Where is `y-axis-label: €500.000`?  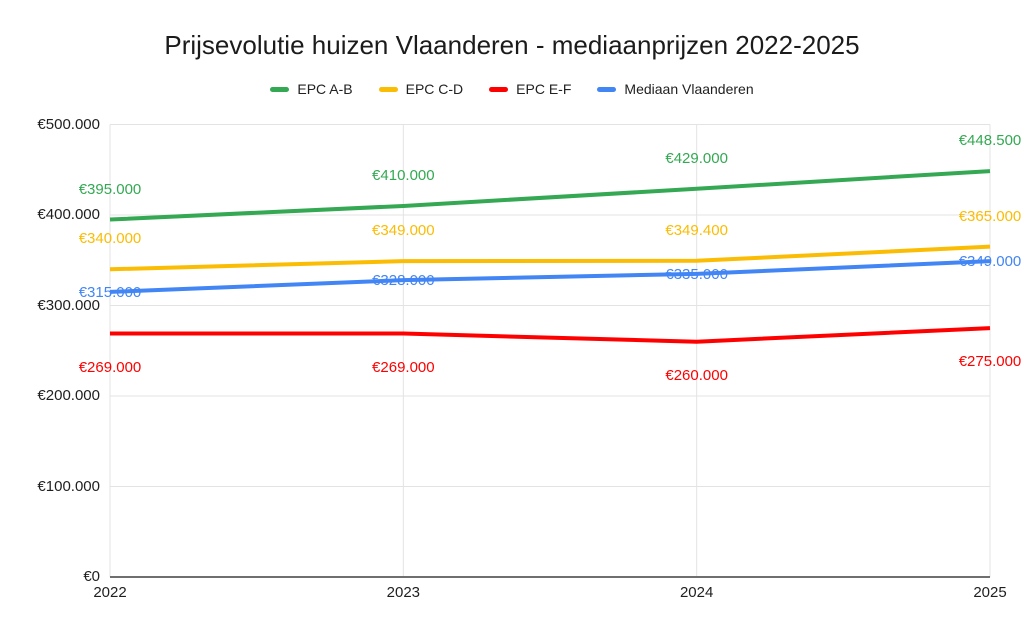 y-axis-label: €500.000 is located at coordinates (68, 124).